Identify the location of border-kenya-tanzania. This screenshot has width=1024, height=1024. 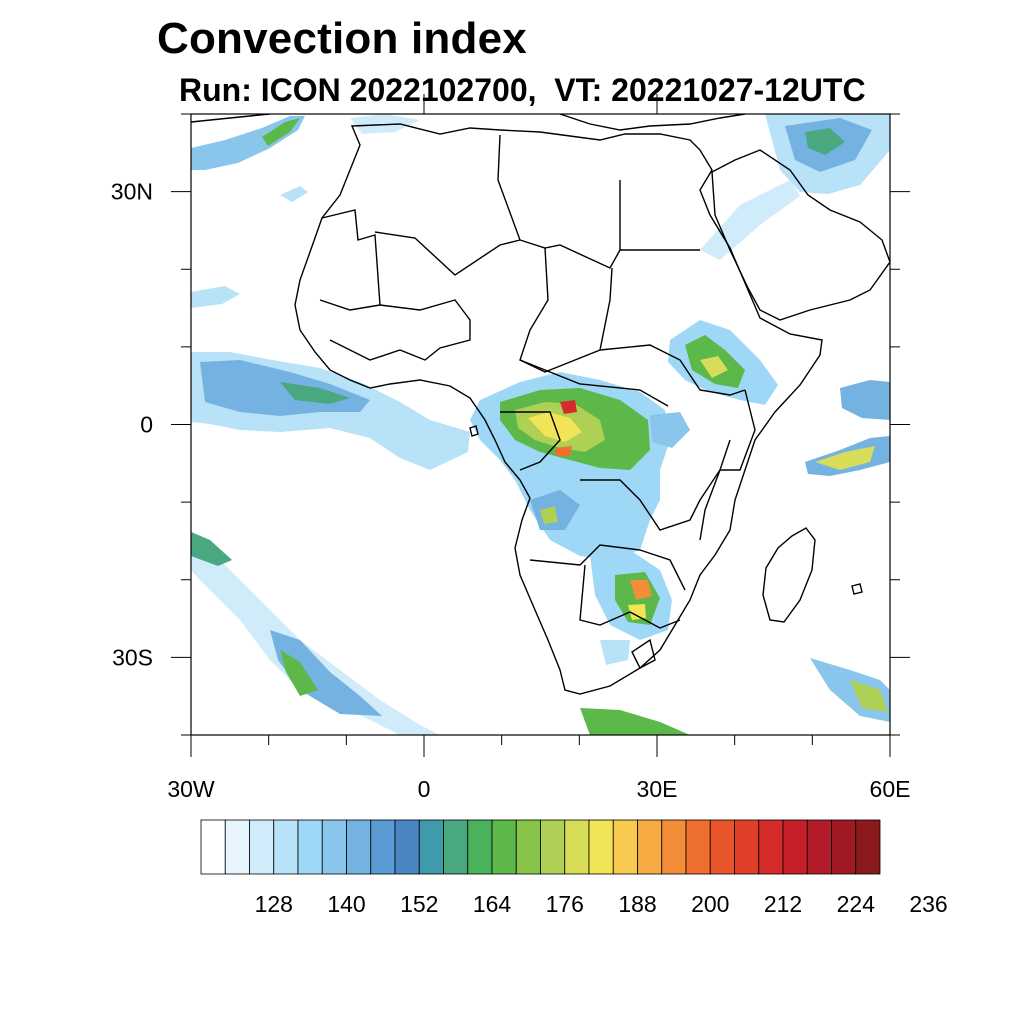
(727, 465).